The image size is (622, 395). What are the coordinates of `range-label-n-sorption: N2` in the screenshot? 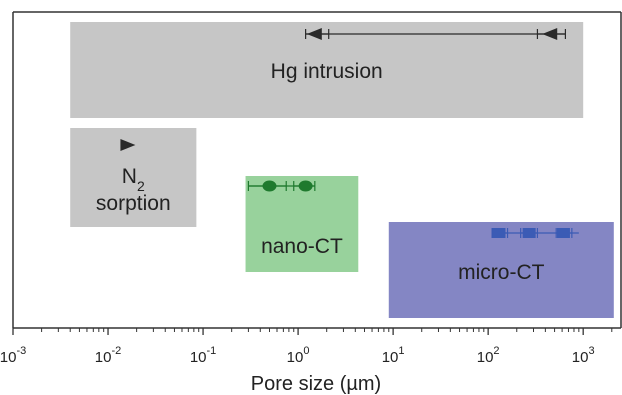 It's located at (133, 179).